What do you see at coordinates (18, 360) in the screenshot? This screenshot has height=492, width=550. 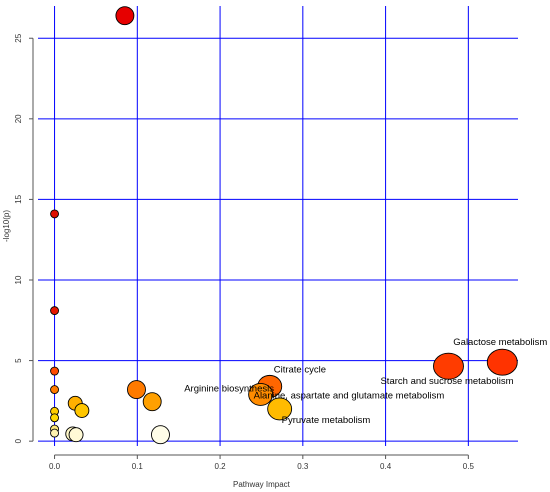 I see `y-tick-label: 5` at bounding box center [18, 360].